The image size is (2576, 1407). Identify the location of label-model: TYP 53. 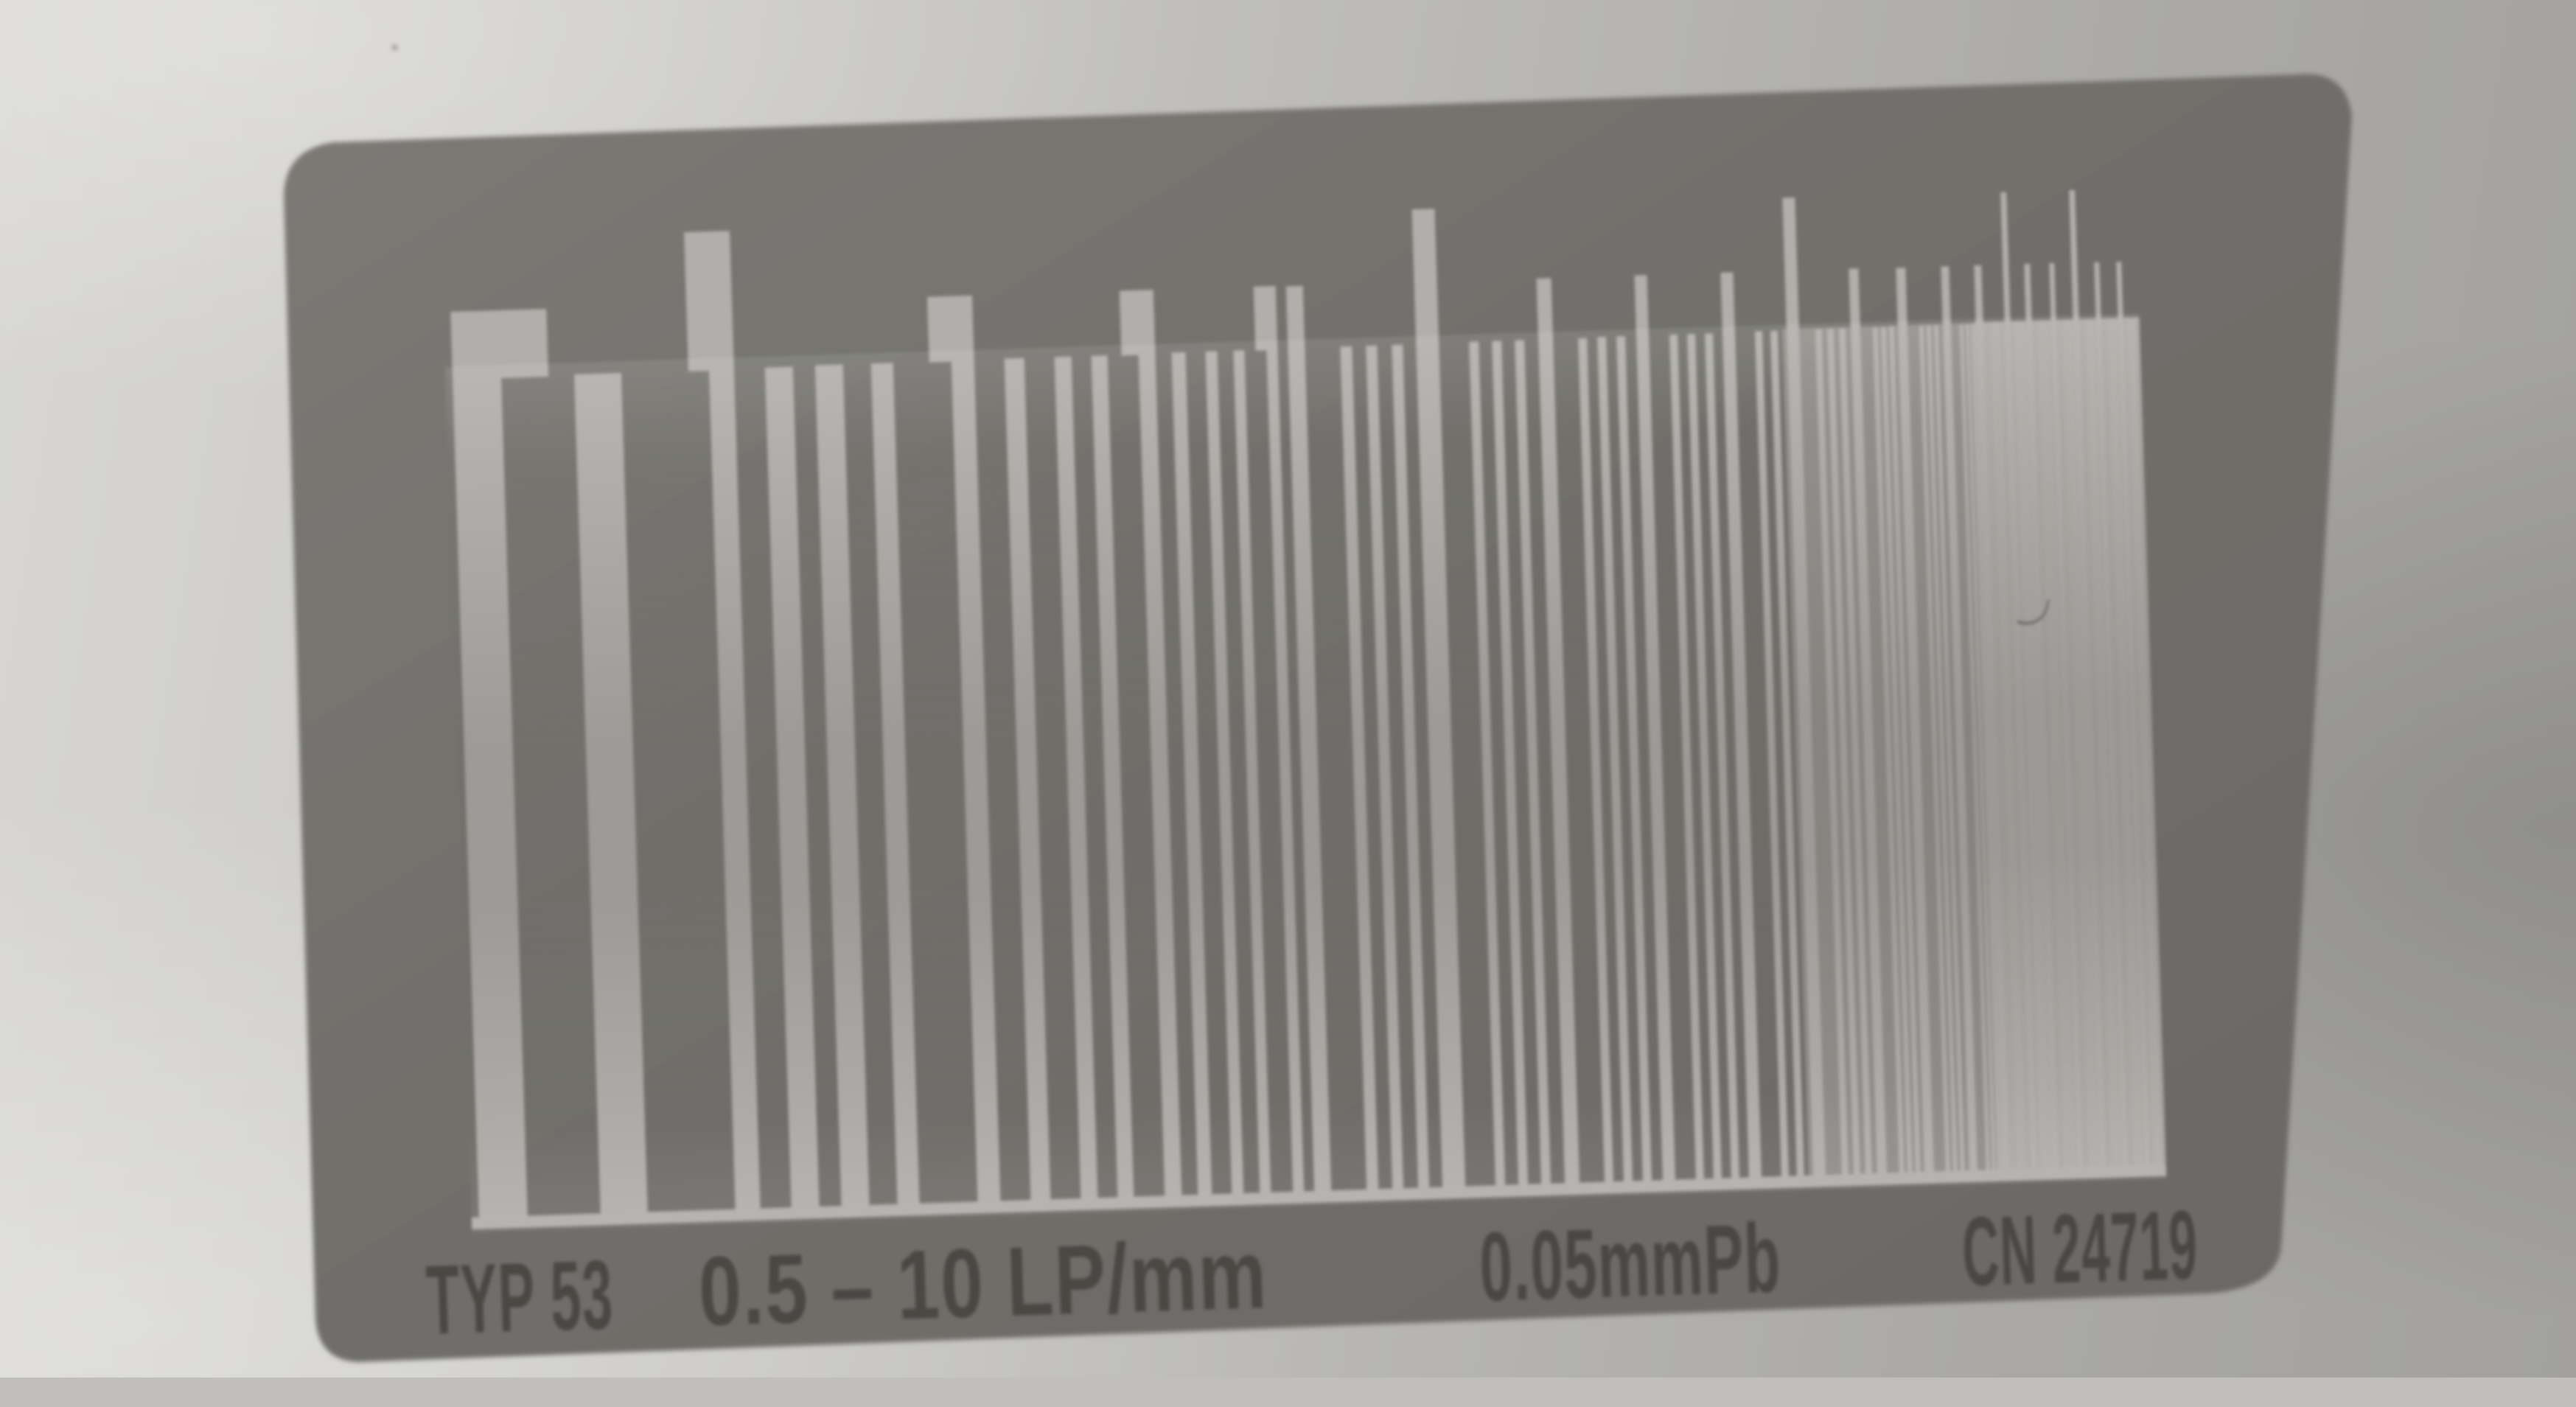
(520, 1297).